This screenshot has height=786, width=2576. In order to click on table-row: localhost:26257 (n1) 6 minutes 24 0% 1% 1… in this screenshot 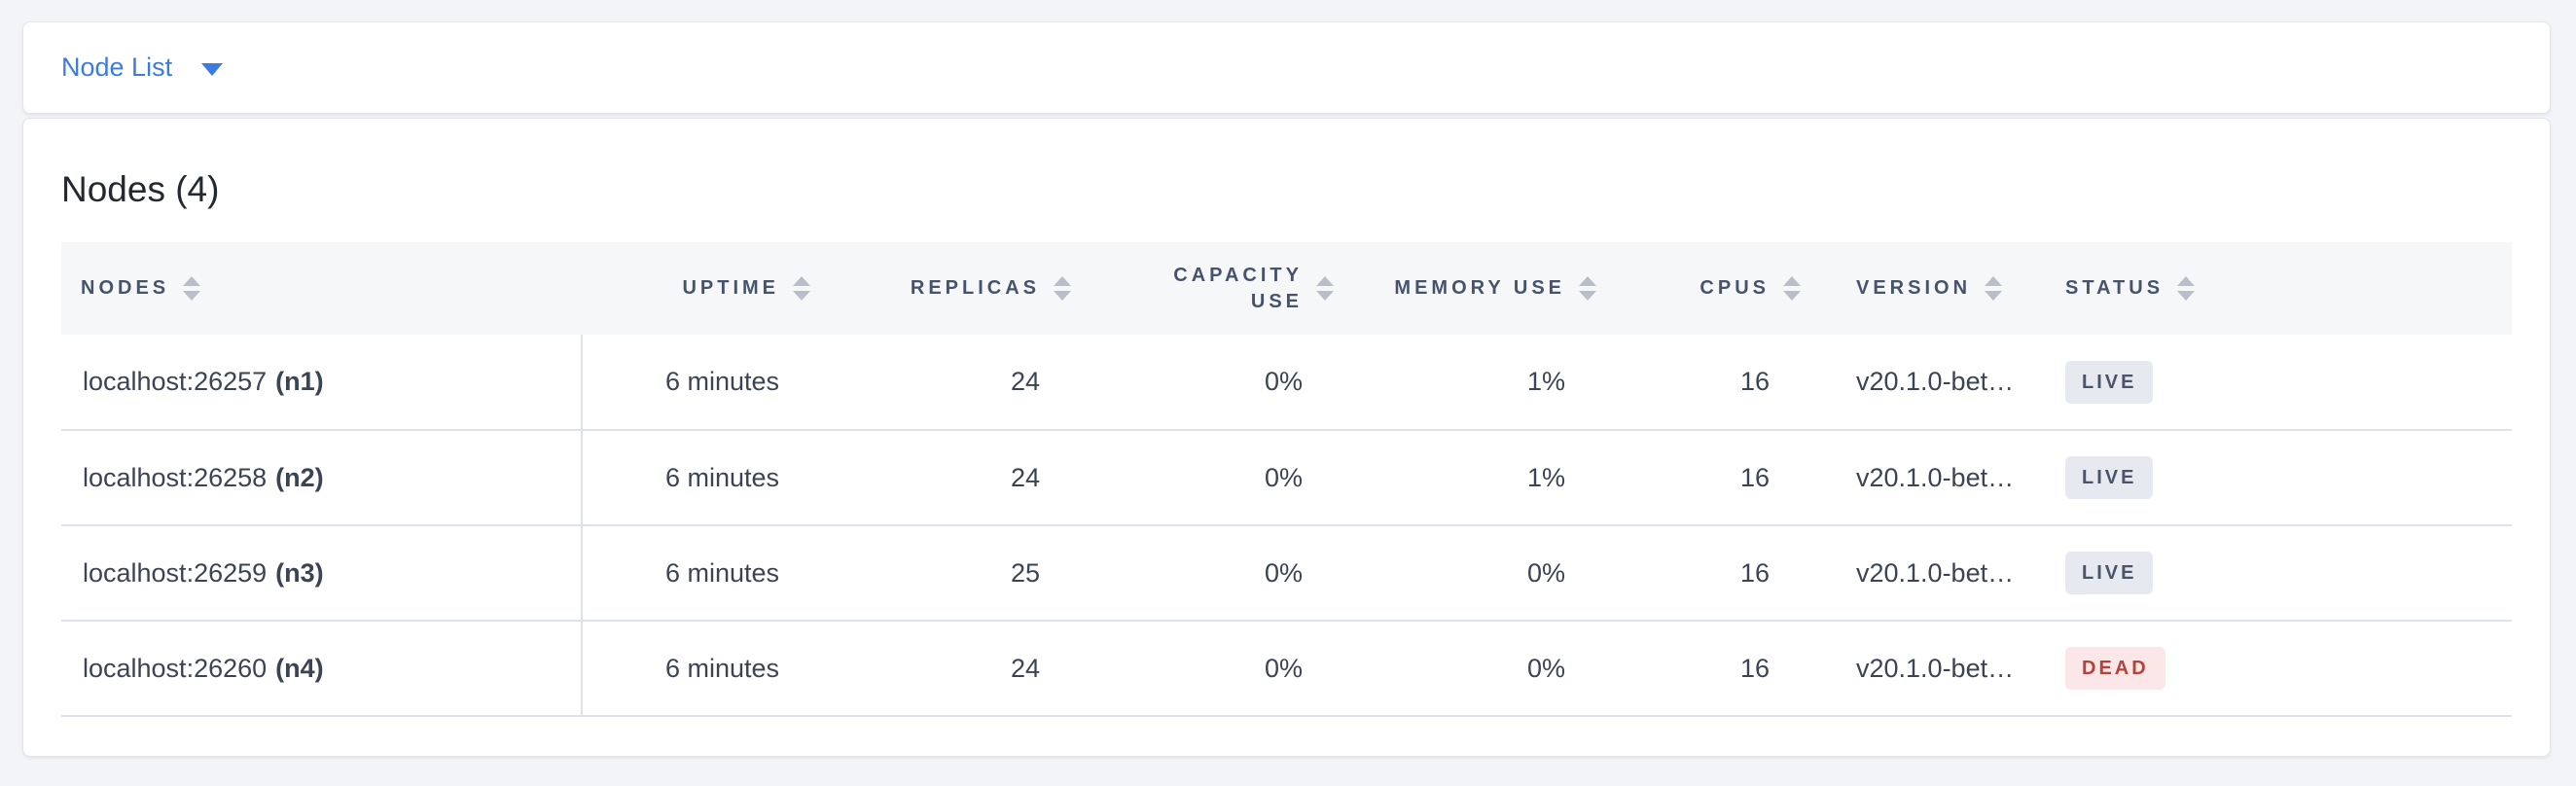, I will do `click(1286, 383)`.